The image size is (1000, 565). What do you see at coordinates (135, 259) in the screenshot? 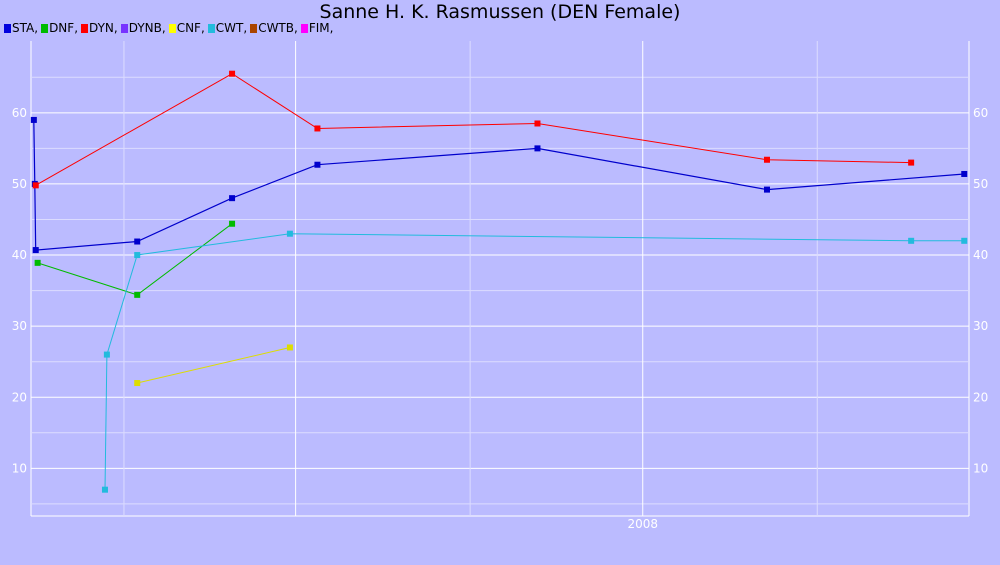
I see `series-line-dnf` at bounding box center [135, 259].